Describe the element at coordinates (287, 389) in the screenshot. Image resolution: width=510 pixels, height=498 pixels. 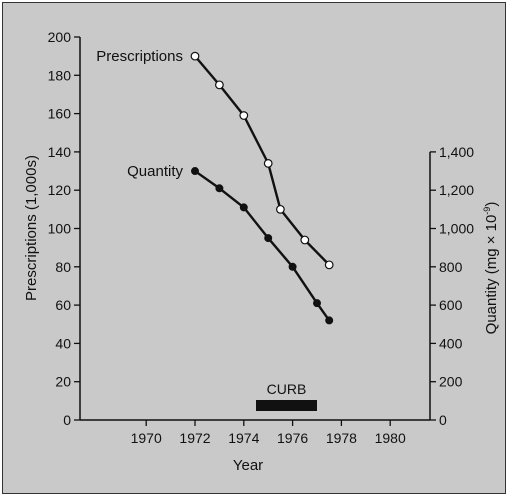
I see `curb-label: CURB` at that location.